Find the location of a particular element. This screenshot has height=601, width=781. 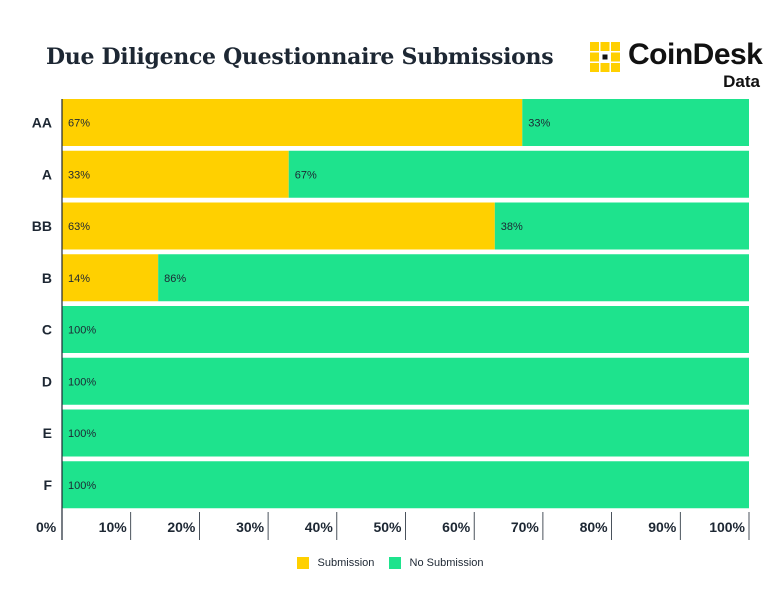

coindesk-logo: CoinDesk Data is located at coordinates (678, 66).